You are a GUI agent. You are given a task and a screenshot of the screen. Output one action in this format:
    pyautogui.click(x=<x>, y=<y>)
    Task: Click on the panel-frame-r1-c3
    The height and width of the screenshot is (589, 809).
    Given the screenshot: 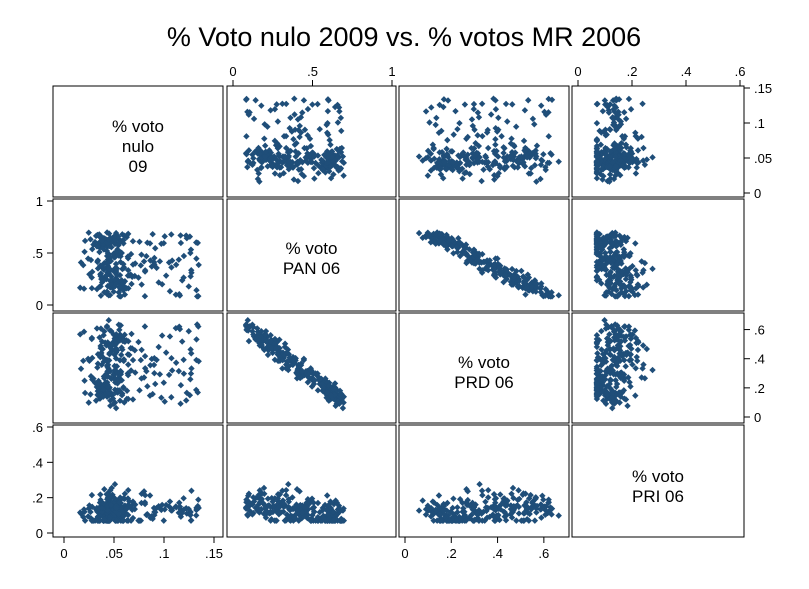 What is the action you would take?
    pyautogui.click(x=658, y=255)
    